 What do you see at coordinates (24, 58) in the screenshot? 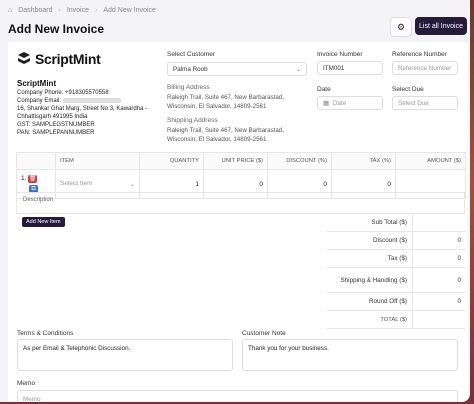
I see `logo-mark-icon` at bounding box center [24, 58].